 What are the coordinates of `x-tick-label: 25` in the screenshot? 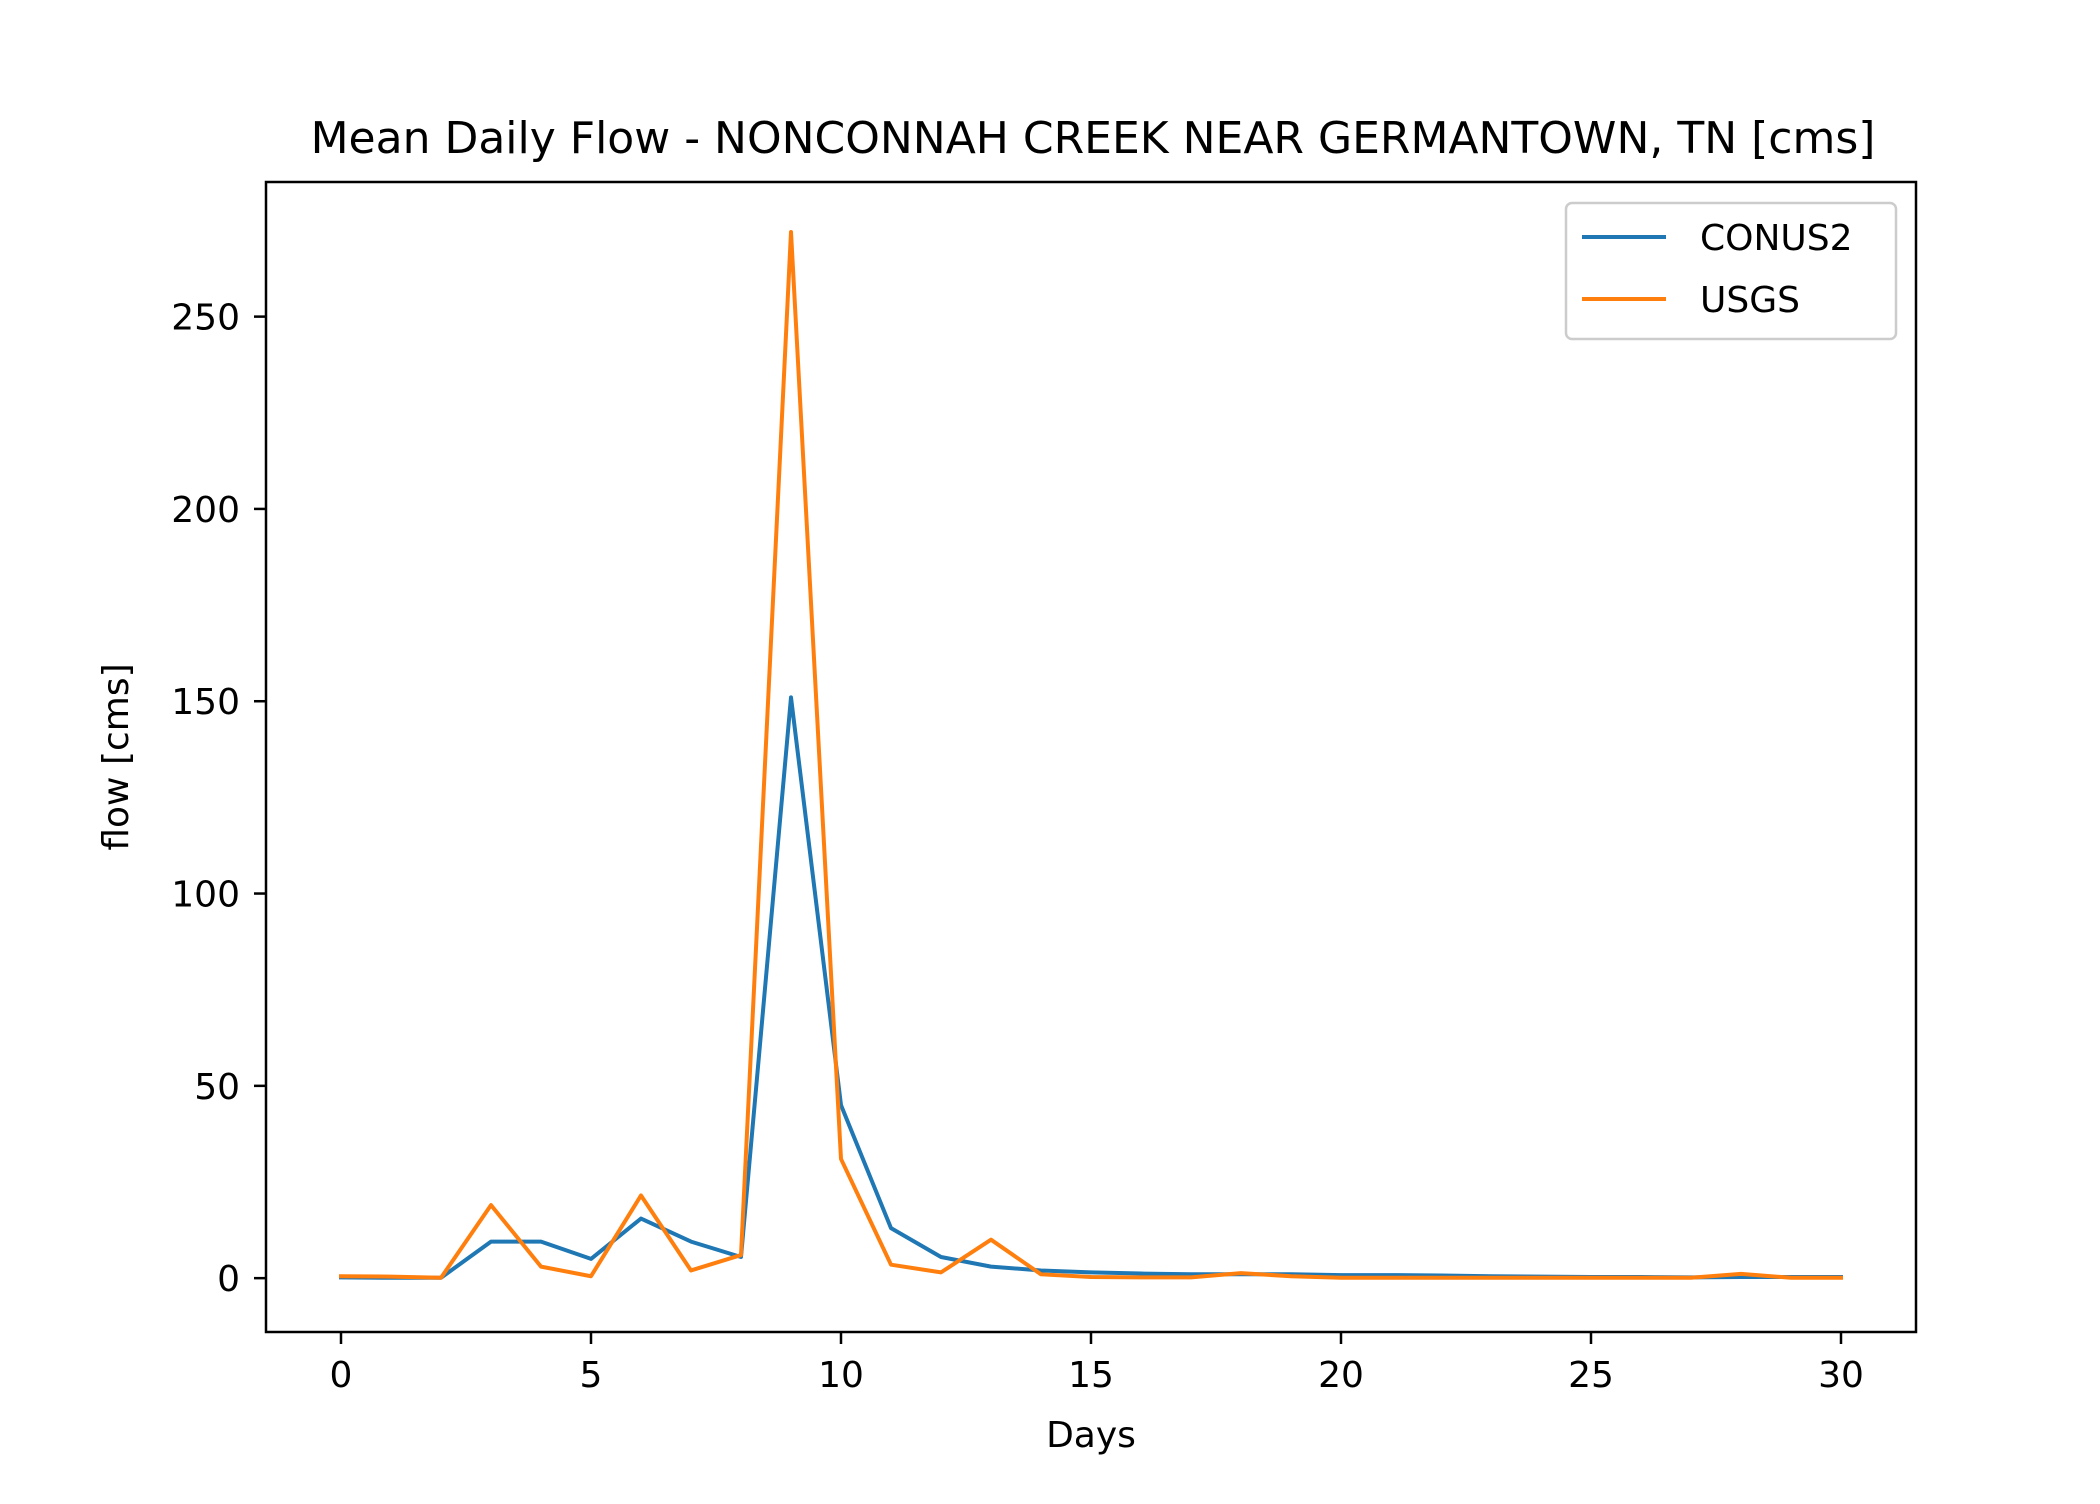 It's located at (1591, 1375).